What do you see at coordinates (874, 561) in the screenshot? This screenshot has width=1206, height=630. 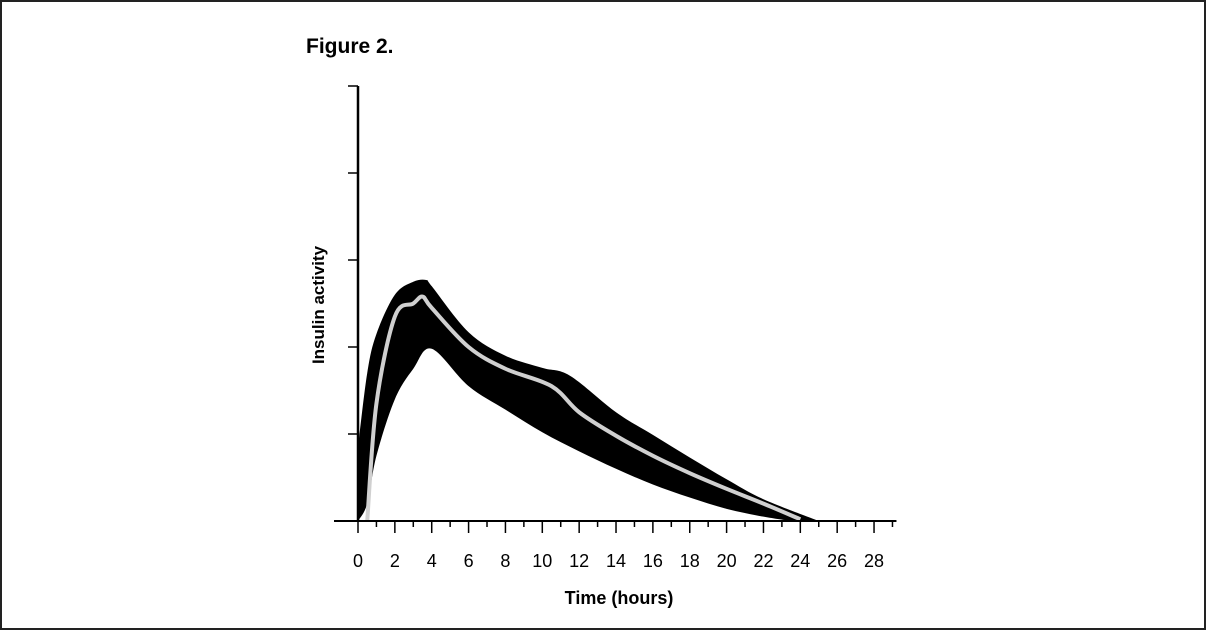 I see `x-tick-label: 28` at bounding box center [874, 561].